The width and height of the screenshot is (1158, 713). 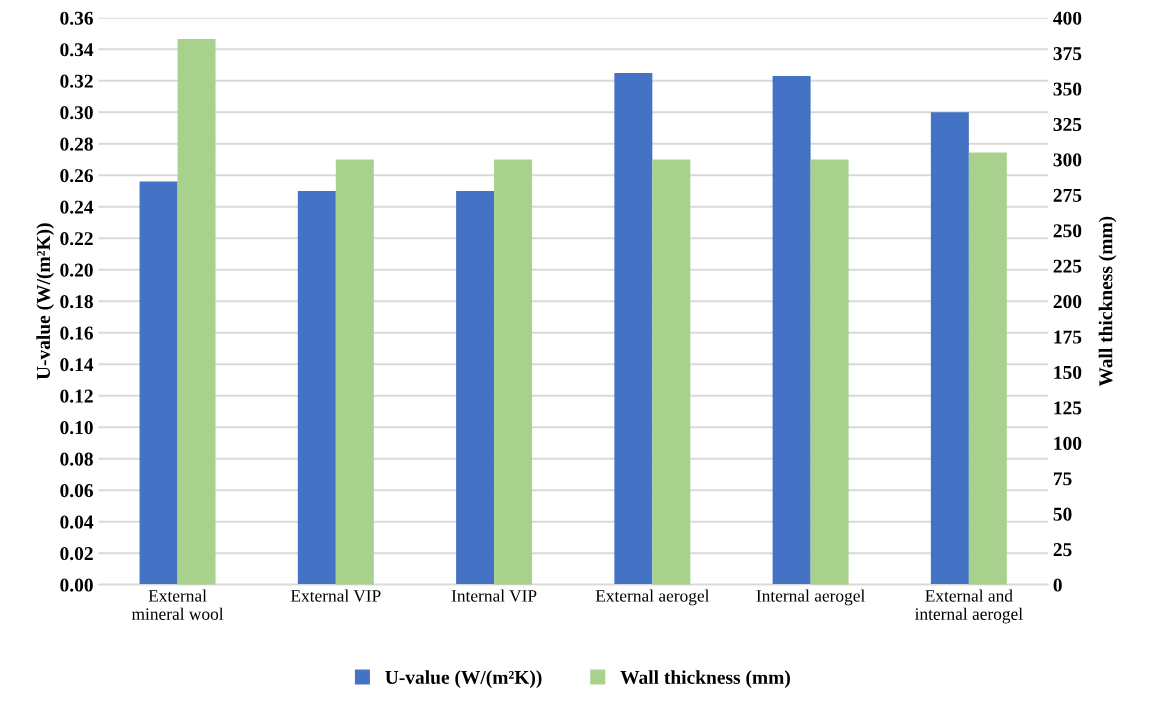 What do you see at coordinates (76, 144) in the screenshot?
I see `y-tick-label: 0.28` at bounding box center [76, 144].